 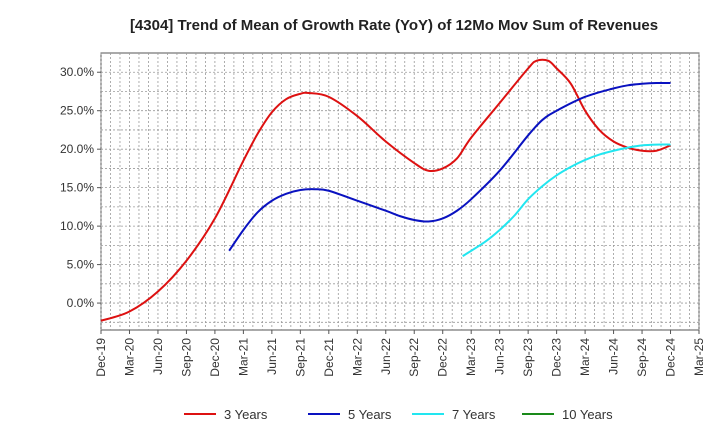 I want to click on x-tick-label: Dec-24, so click(x=671, y=357).